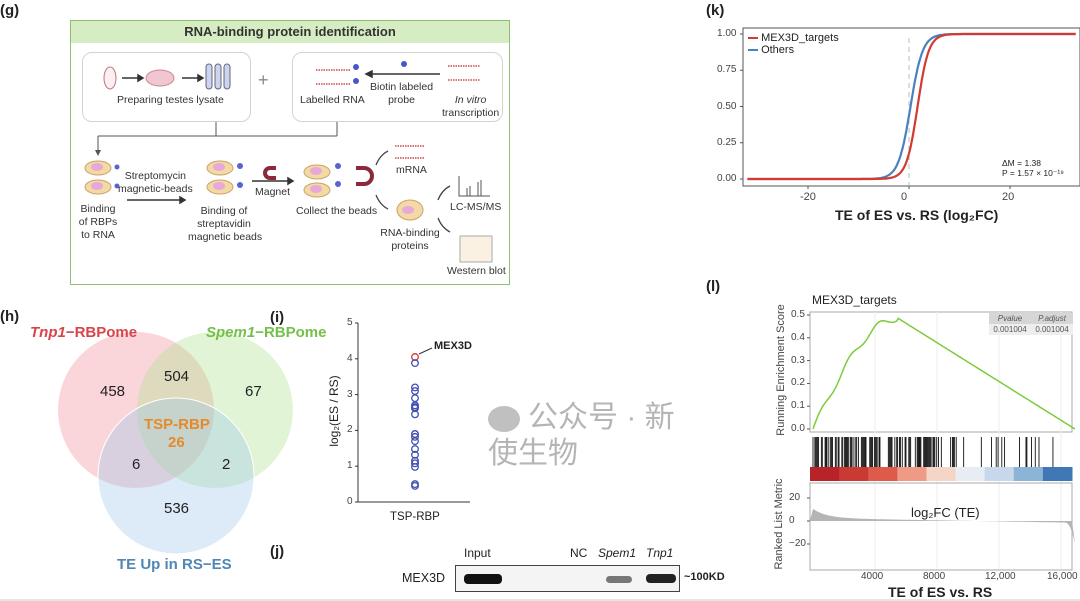 Image resolution: width=1080 pixels, height=601 pixels. Describe the element at coordinates (940, 592) in the screenshot. I see `gsea-xlabel: TE of ES vs. RS` at that location.